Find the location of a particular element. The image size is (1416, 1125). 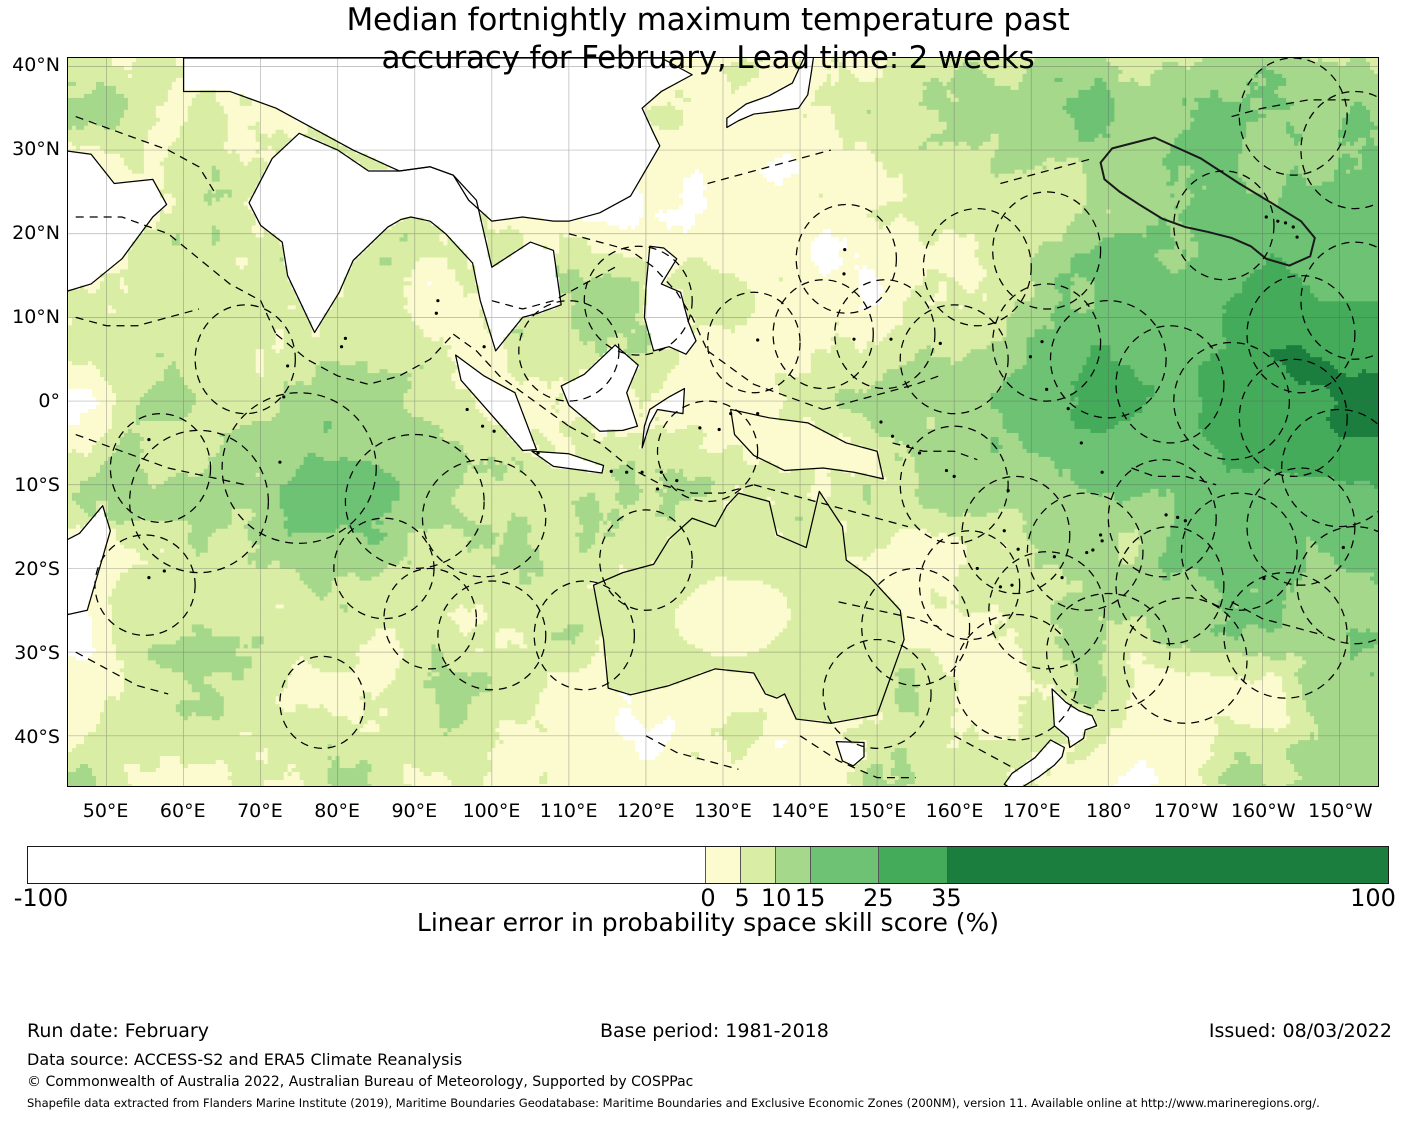

lon-tick-label: 180° is located at coordinates (1108, 811).